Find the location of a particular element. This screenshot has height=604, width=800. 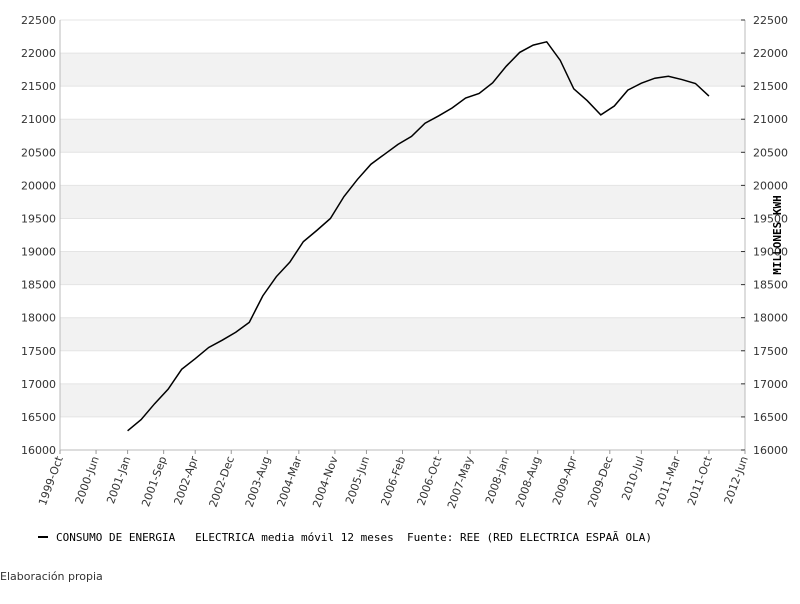

y2-axis-label: MILLONES KWH is located at coordinates (777, 234).